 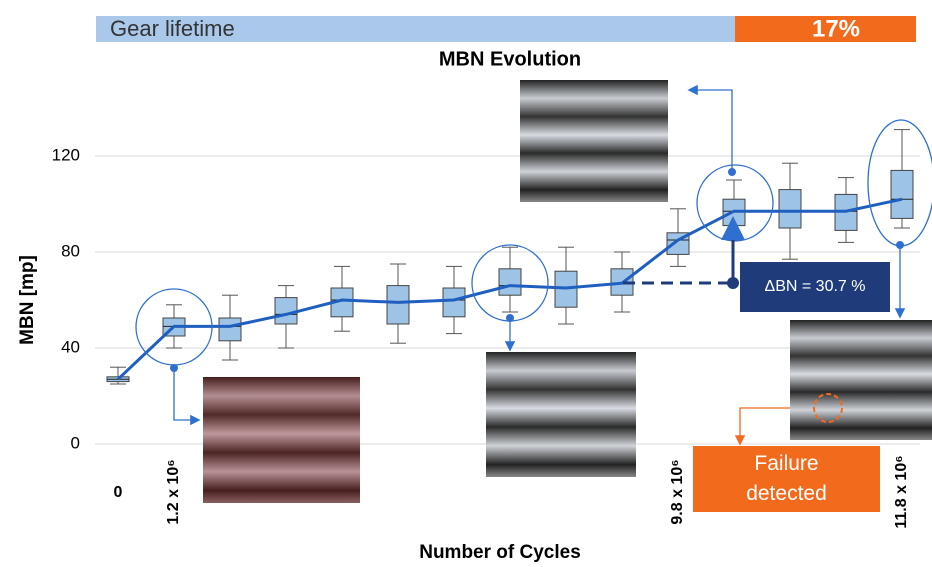 I want to click on banner-left, so click(x=415, y=29).